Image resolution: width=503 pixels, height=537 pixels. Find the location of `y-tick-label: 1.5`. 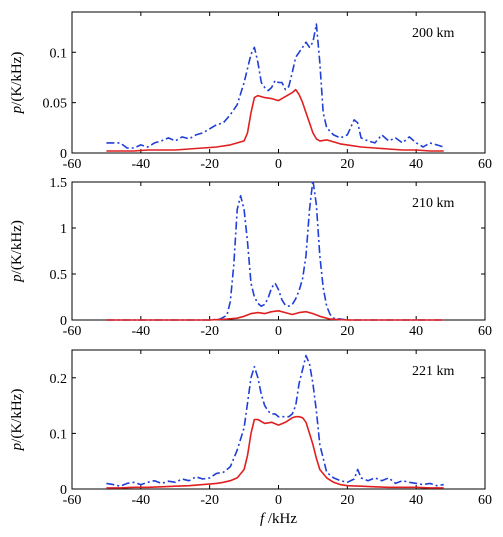

y-tick-label: 1.5 is located at coordinates (59, 183).